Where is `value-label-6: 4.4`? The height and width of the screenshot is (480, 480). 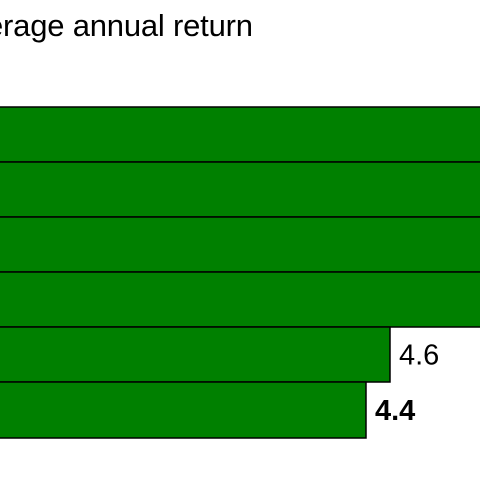 value-label-6: 4.4 is located at coordinates (395, 411).